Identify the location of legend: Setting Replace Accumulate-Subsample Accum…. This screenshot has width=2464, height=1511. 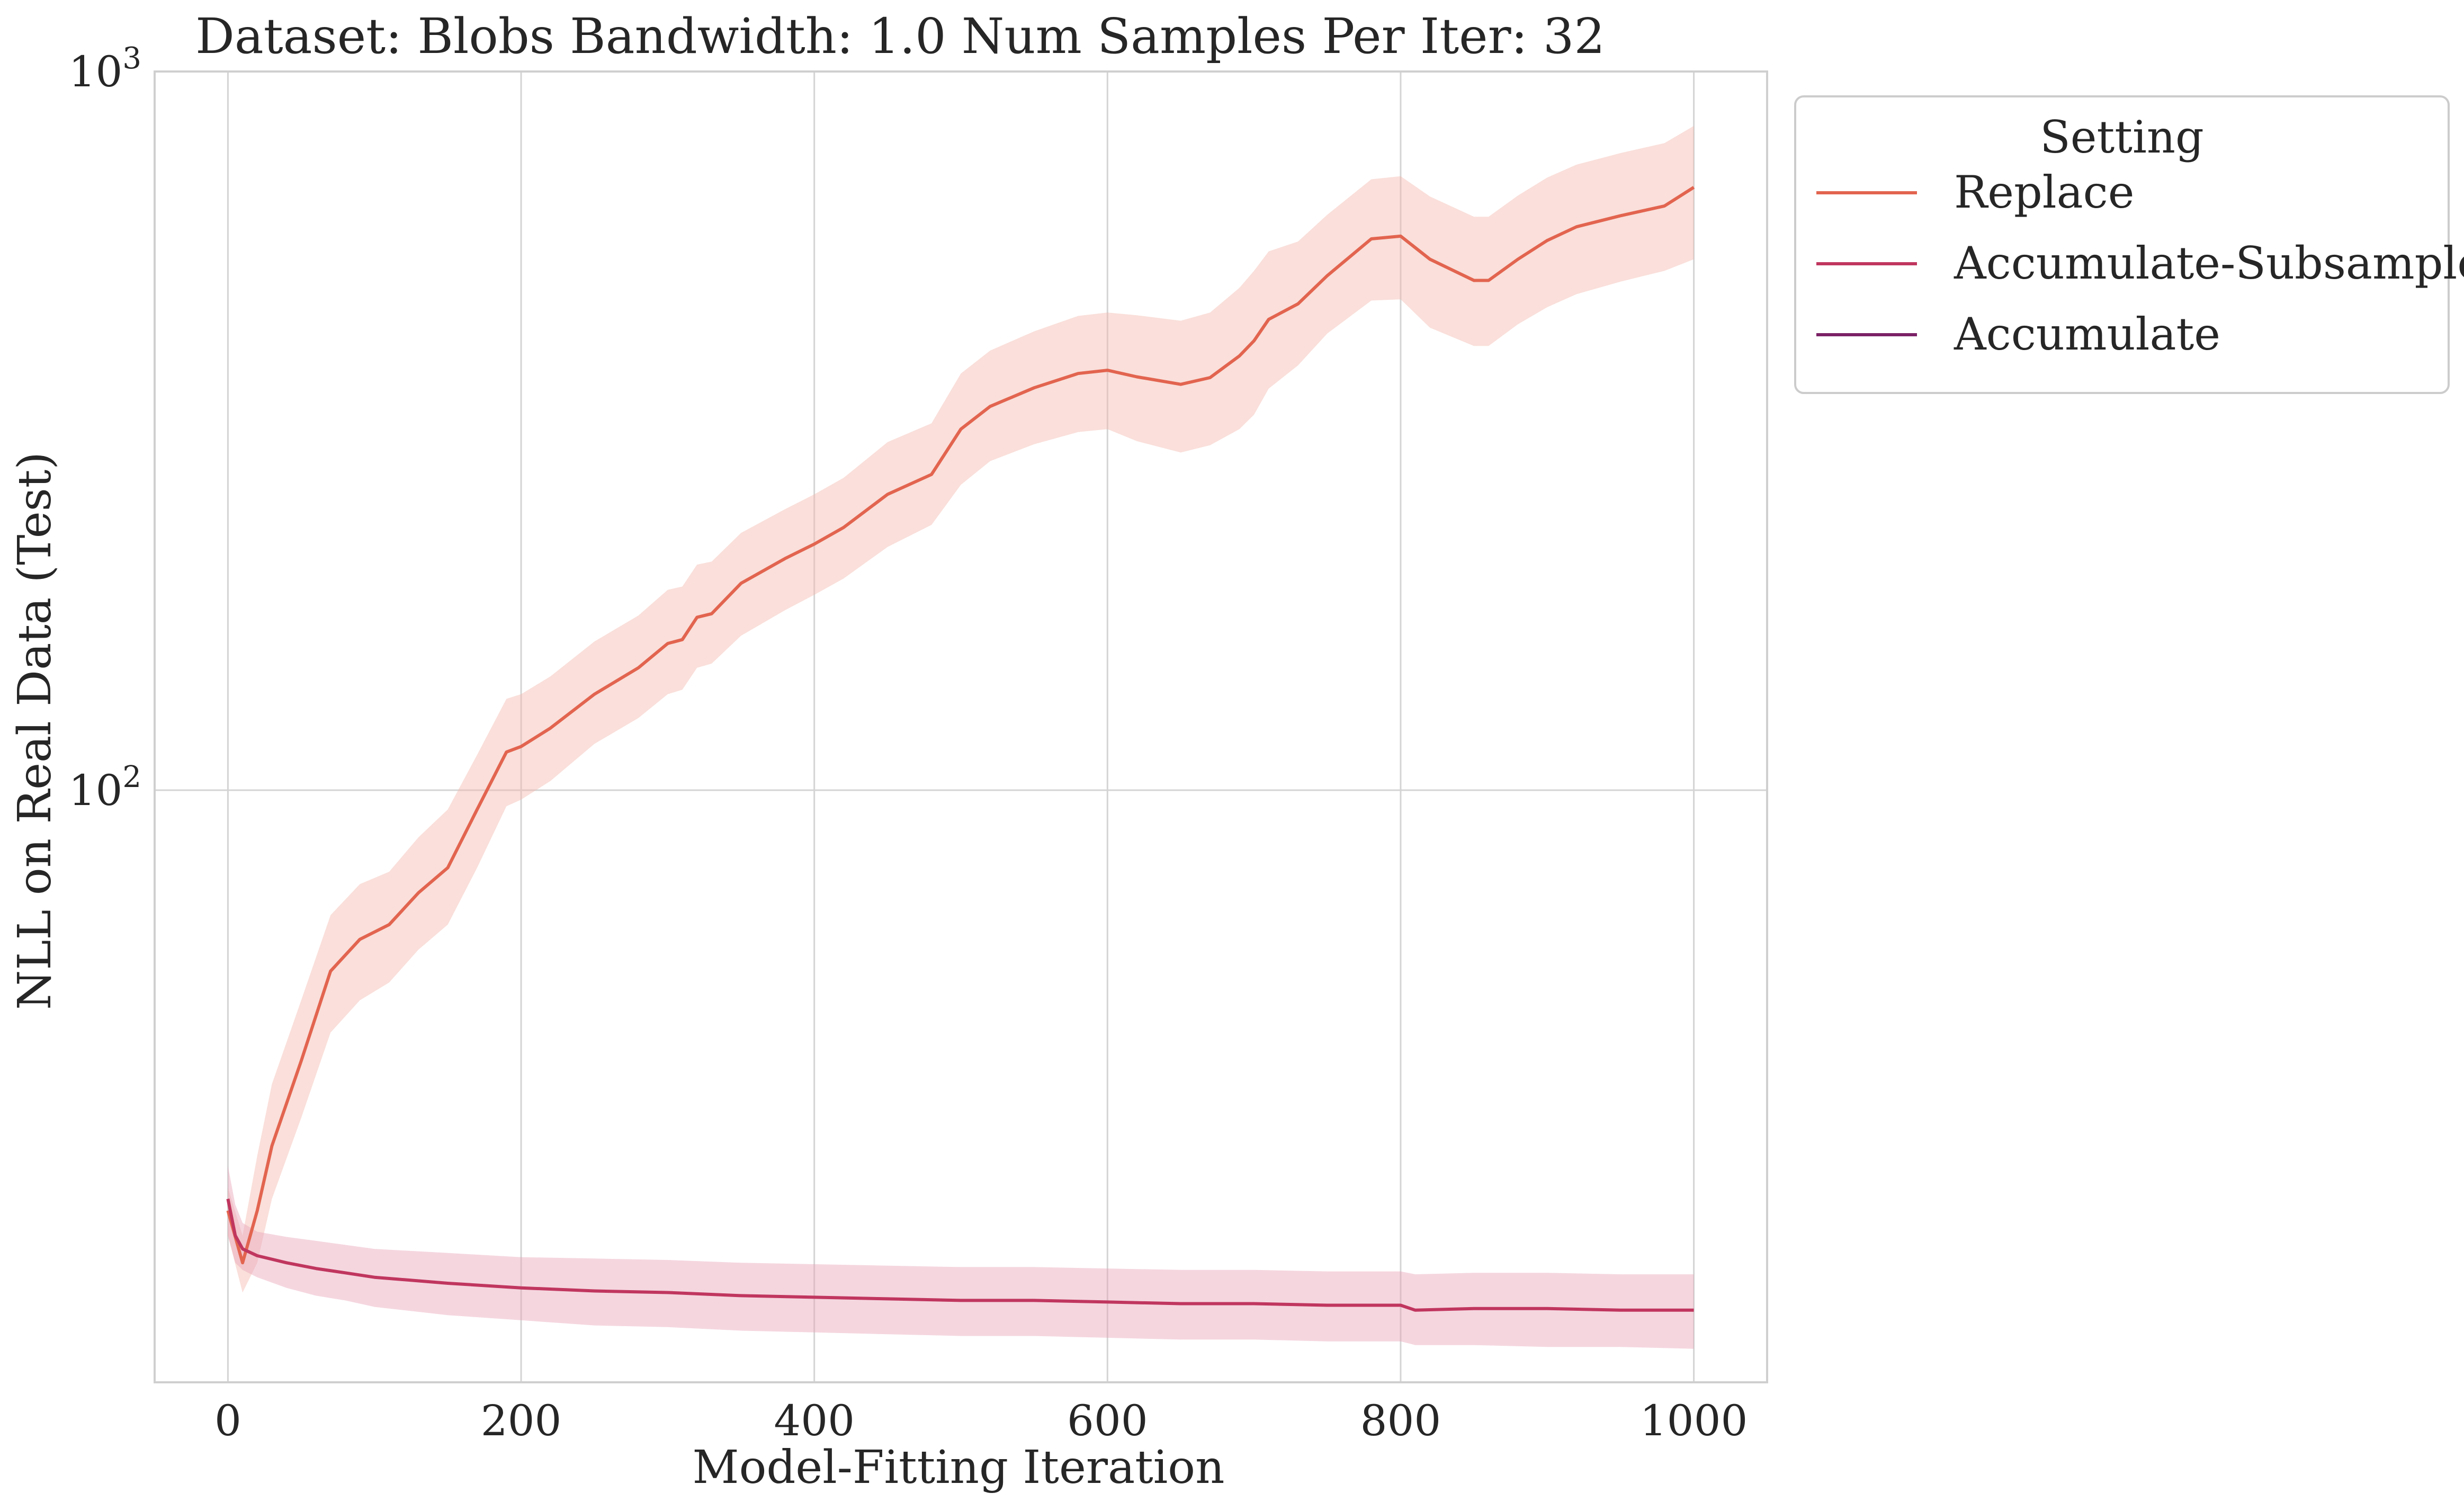
(2129, 244).